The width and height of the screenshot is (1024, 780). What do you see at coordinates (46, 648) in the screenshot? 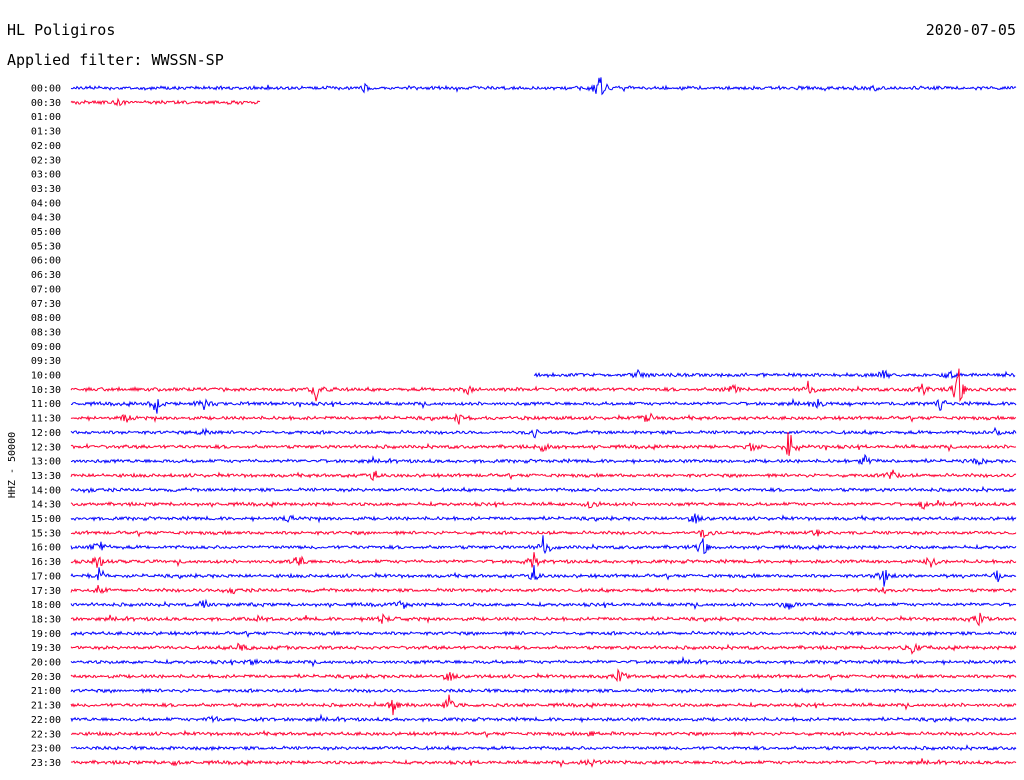
I see `time-label: 19:30` at bounding box center [46, 648].